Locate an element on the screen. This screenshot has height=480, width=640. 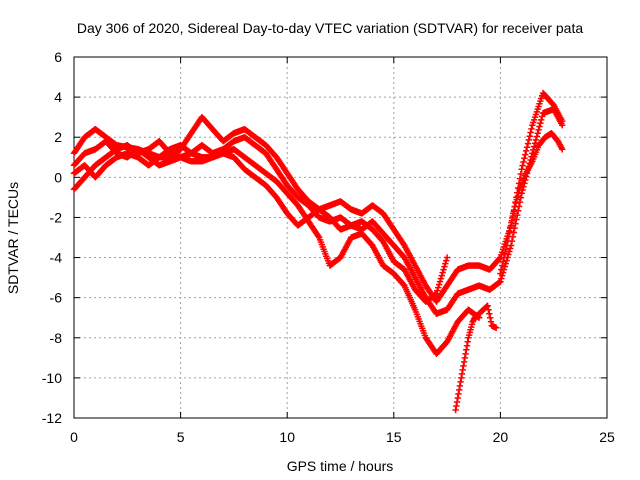
series-track-f is located at coordinates (531, 203).